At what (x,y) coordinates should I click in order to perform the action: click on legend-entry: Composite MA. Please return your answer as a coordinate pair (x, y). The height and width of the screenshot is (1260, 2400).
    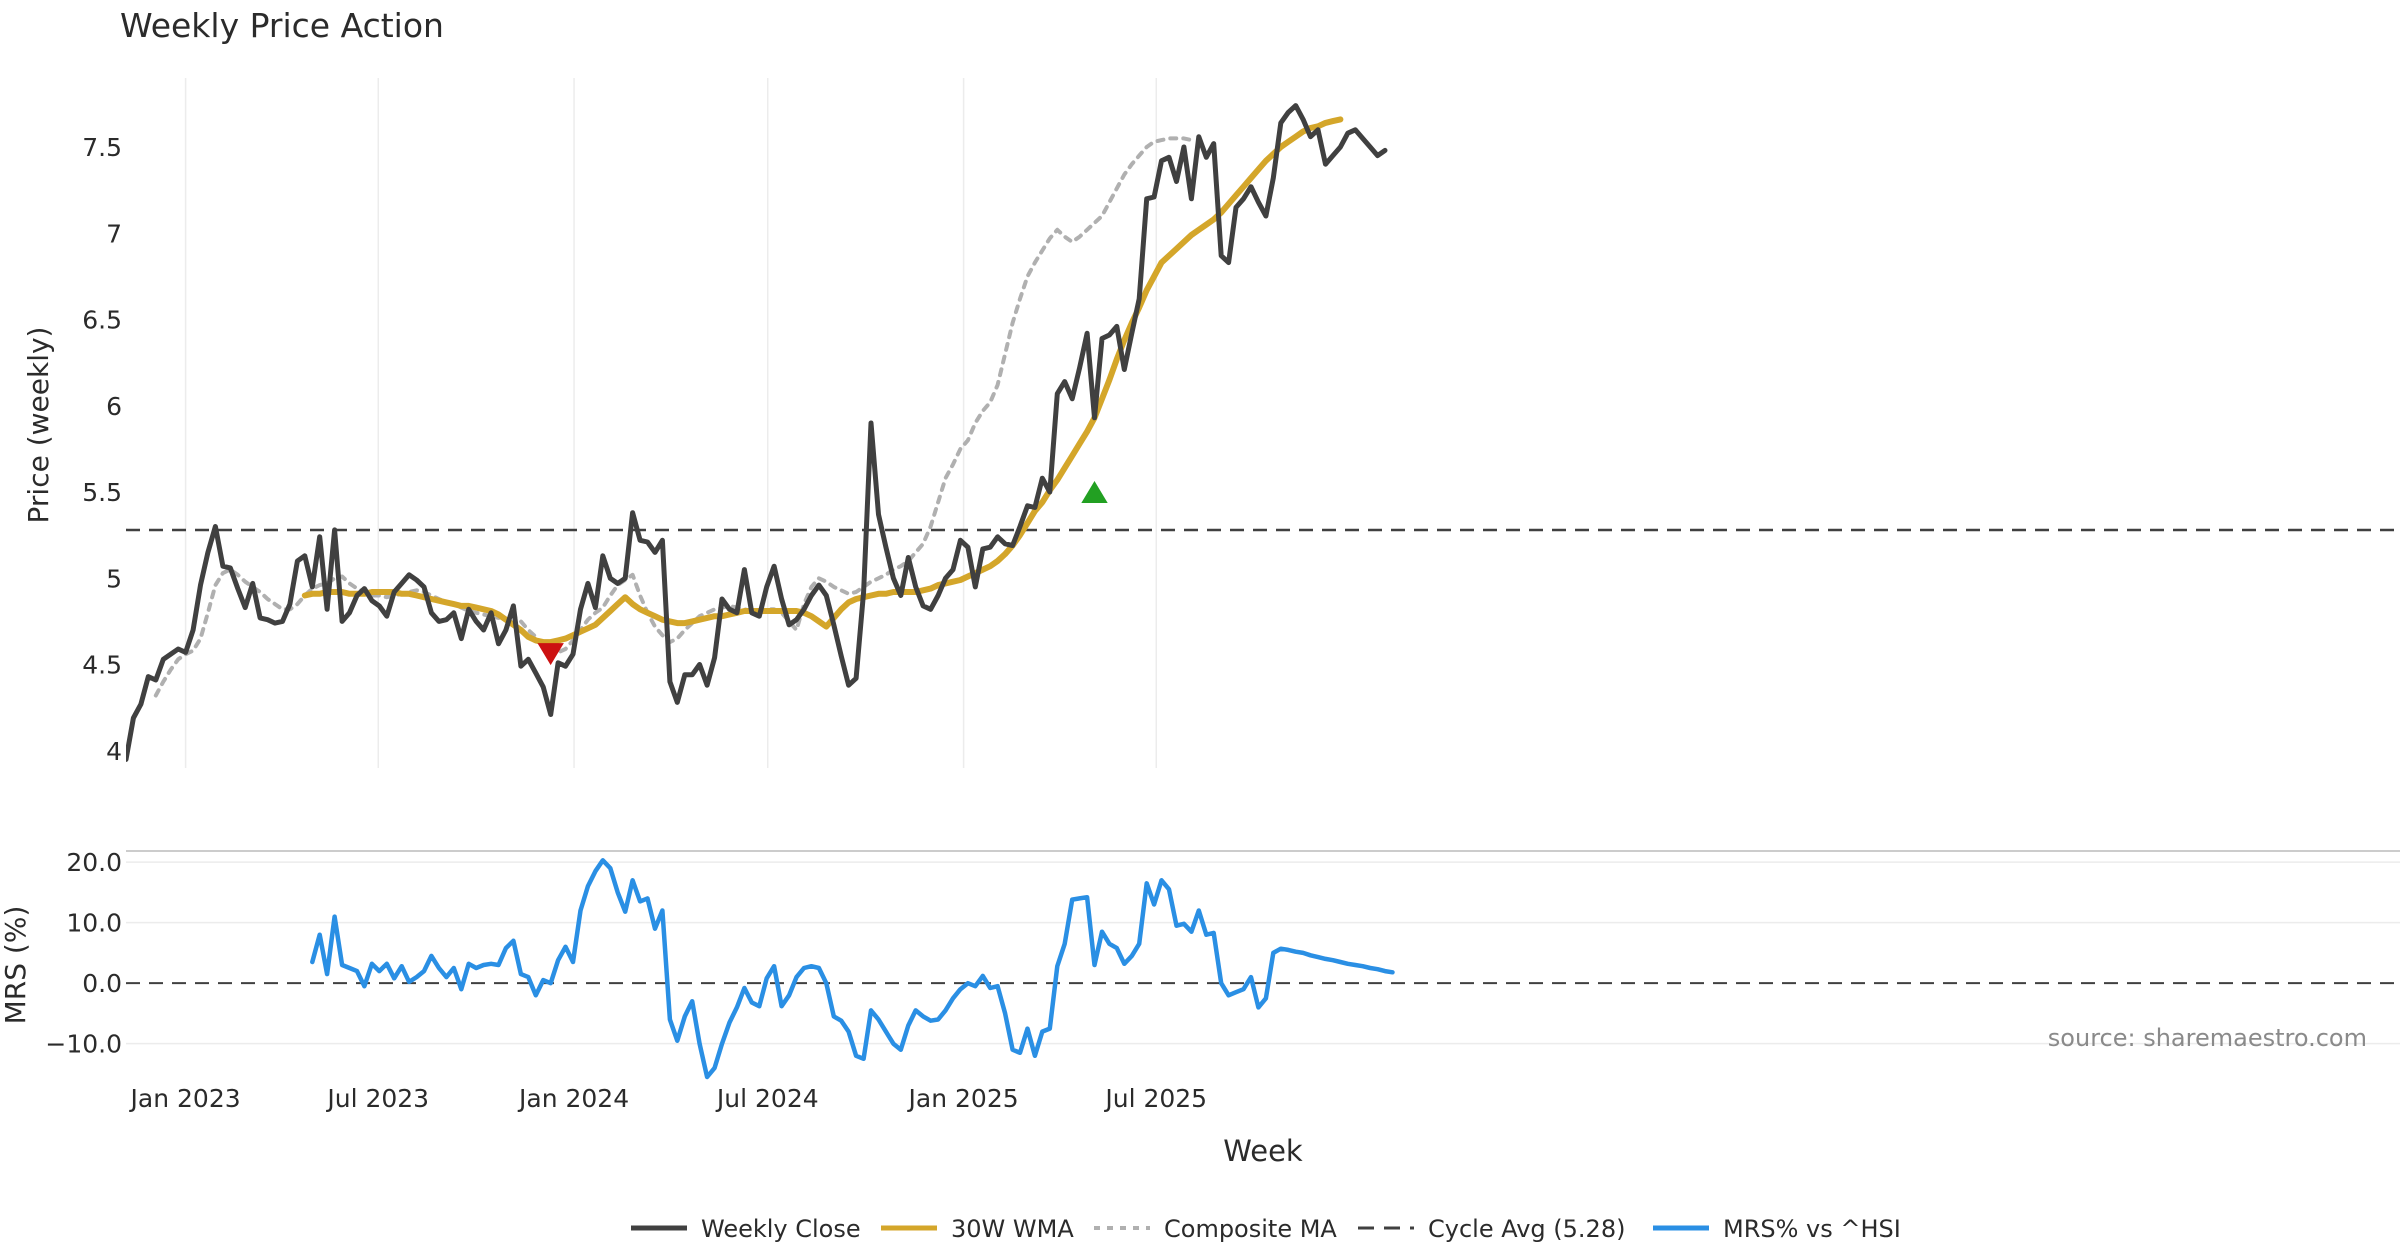
    Looking at the image, I should click on (1215, 1229).